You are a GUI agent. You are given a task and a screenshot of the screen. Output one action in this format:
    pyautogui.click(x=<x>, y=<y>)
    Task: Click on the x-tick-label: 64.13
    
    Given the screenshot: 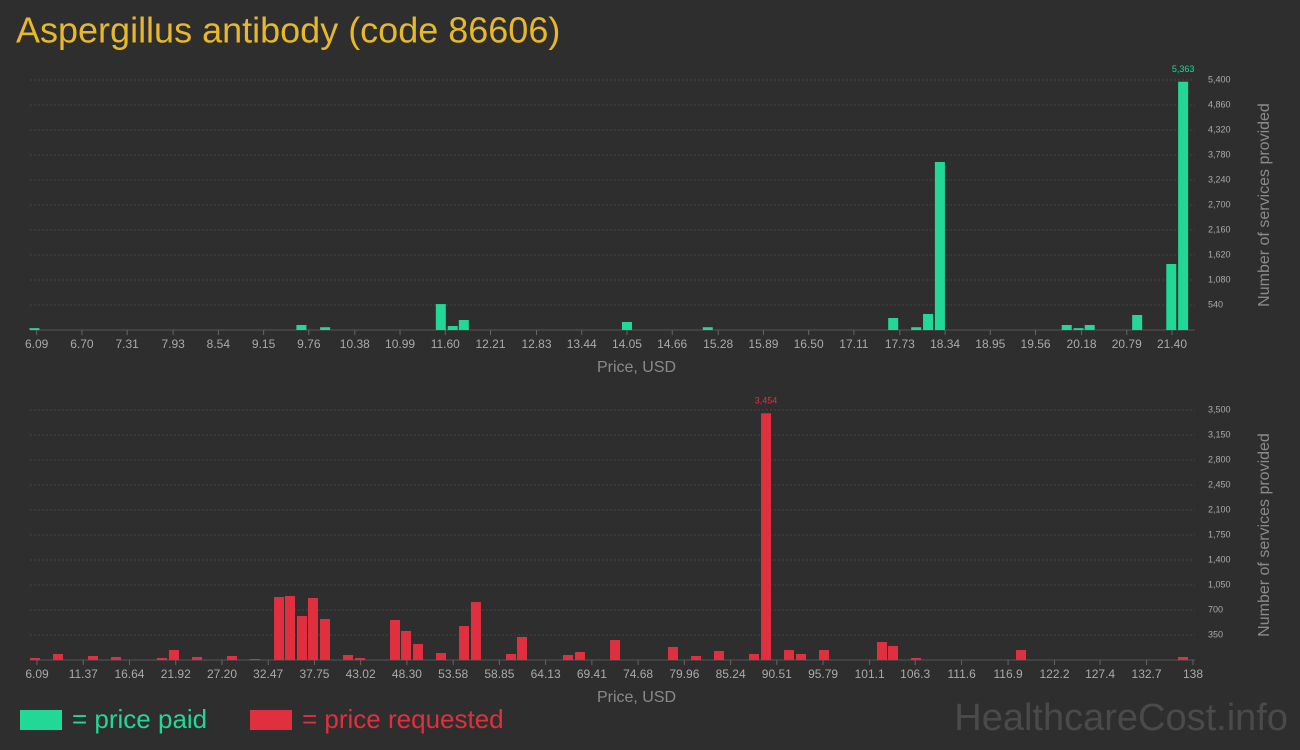 What is the action you would take?
    pyautogui.click(x=546, y=674)
    